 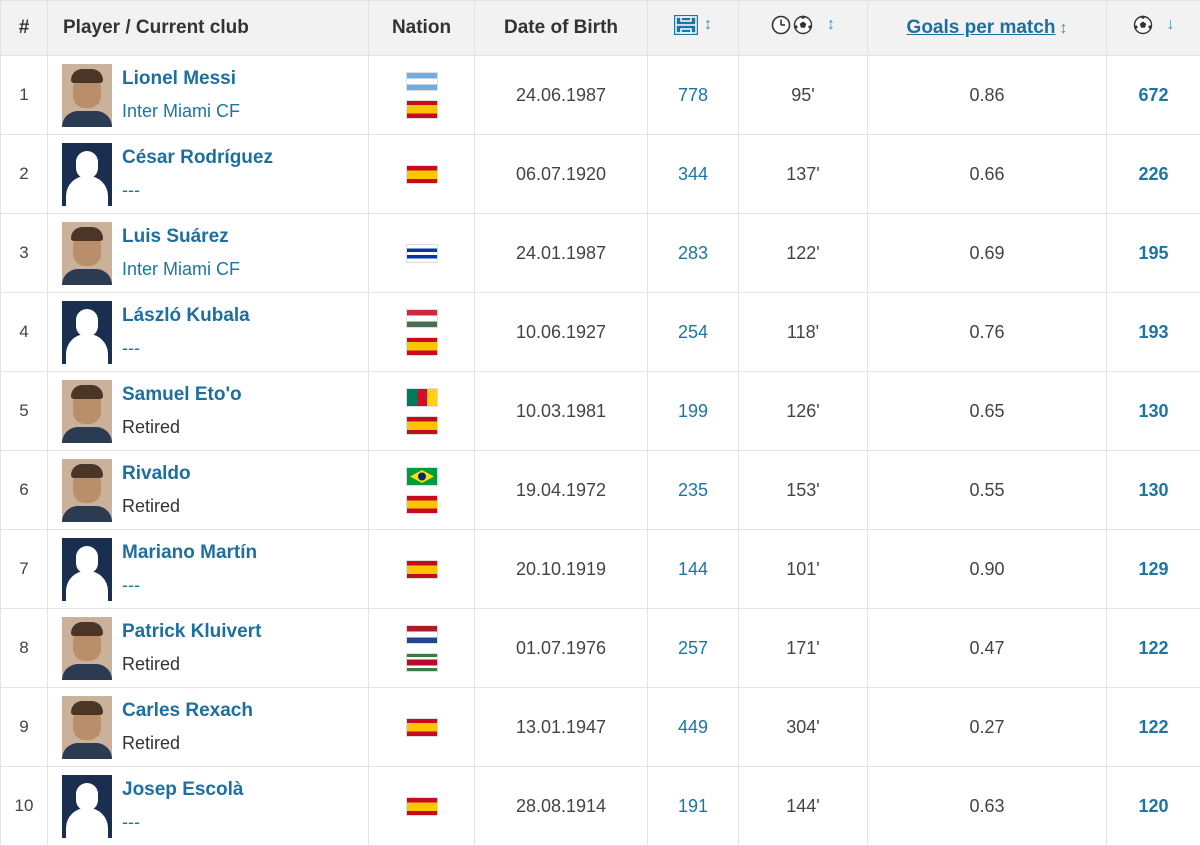 What do you see at coordinates (186, 316) in the screenshot?
I see `player-name-link: László Kubala` at bounding box center [186, 316].